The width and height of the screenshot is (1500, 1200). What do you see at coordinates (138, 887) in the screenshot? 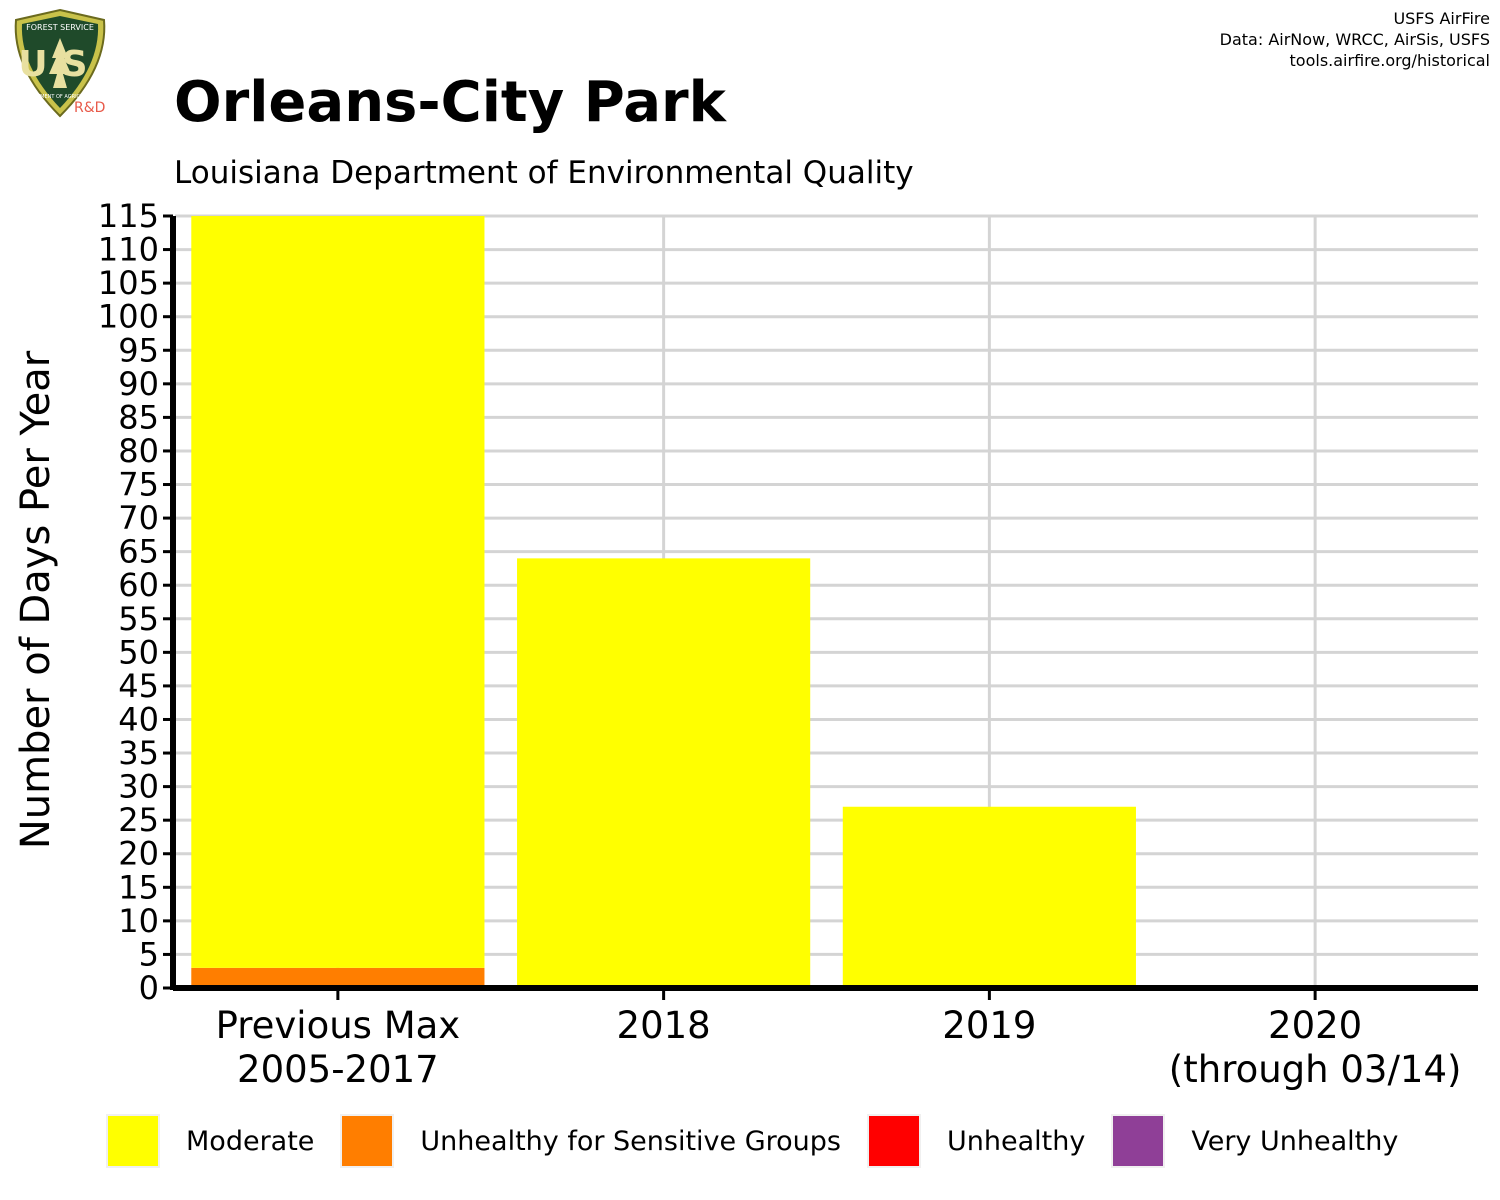
I see `y-tick-label: 15` at bounding box center [138, 887].